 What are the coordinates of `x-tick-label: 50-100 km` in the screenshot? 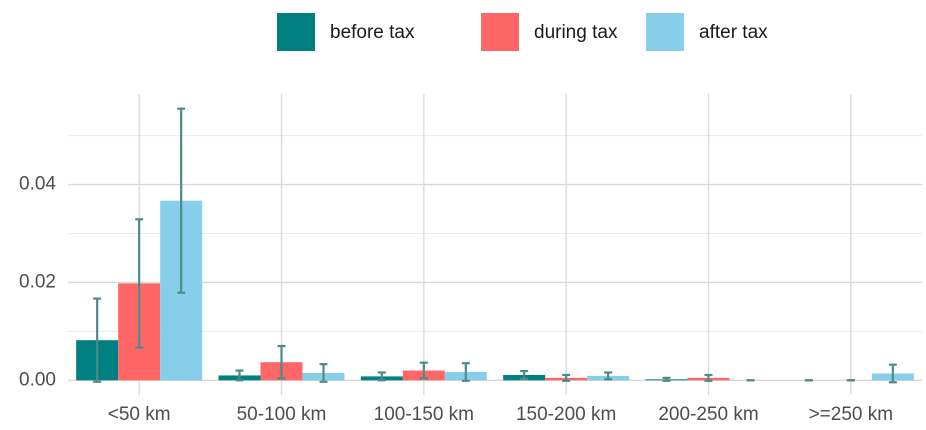 It's located at (282, 414).